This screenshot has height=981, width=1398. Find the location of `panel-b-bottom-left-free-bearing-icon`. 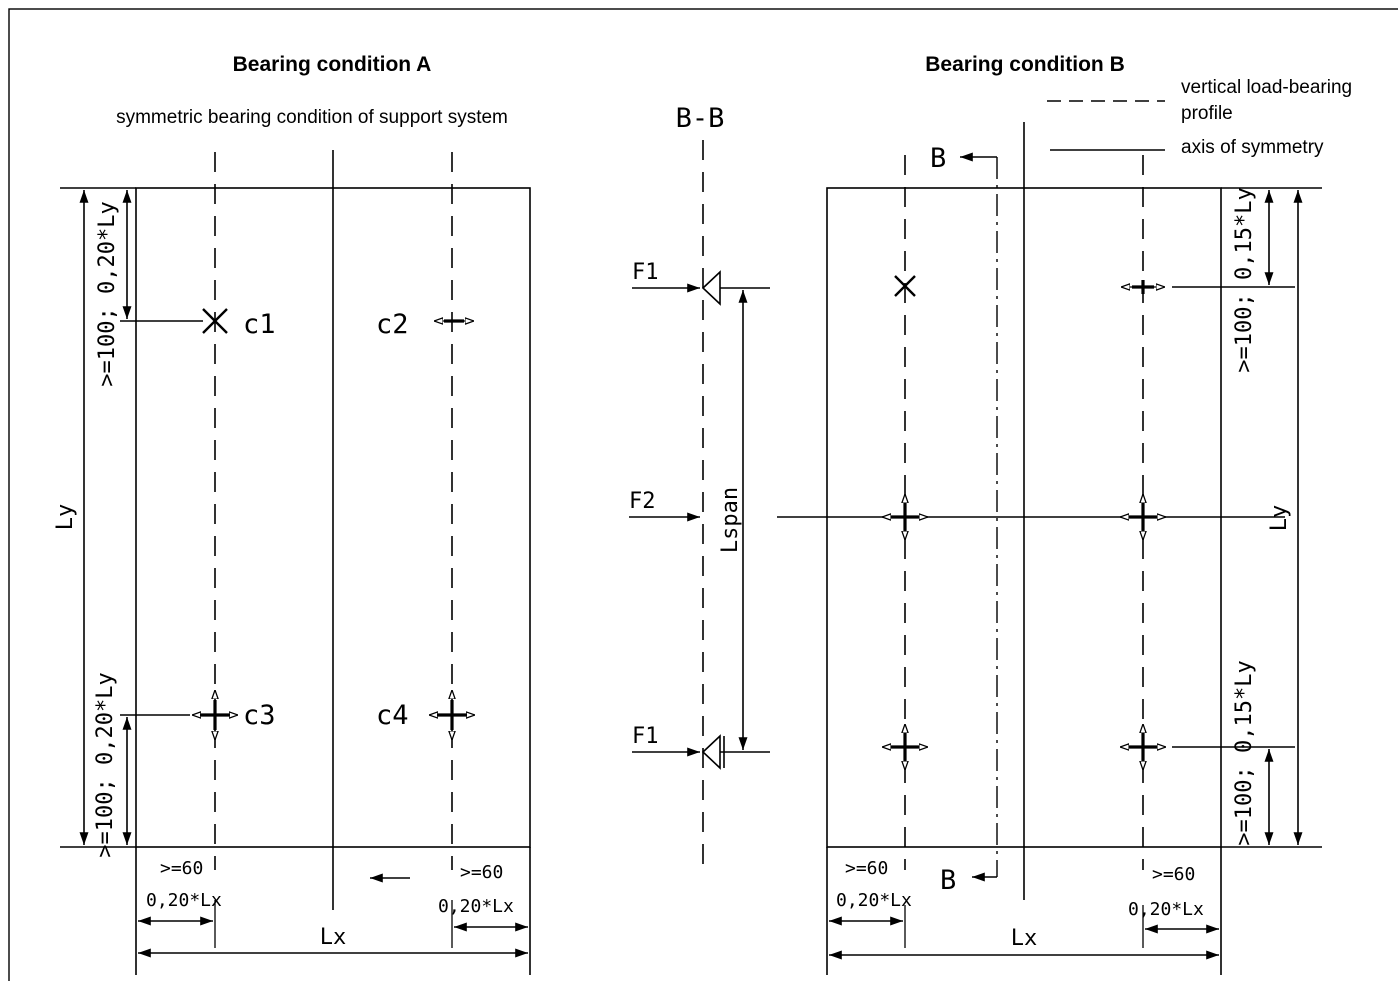

panel-b-bottom-left-free-bearing-icon is located at coordinates (905, 747).